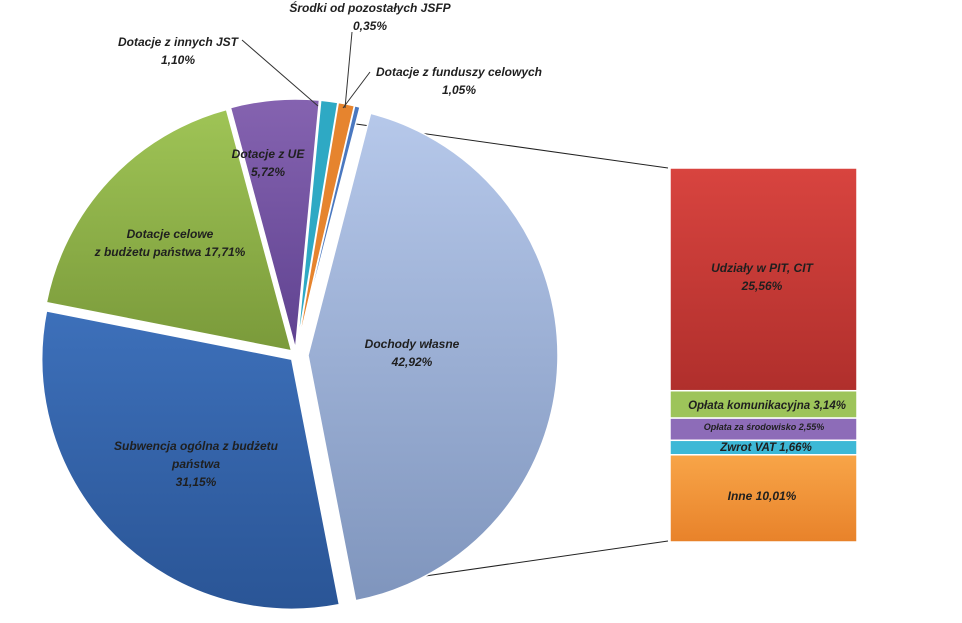 The height and width of the screenshot is (623, 962). I want to click on label-dotacje-celowe-line1: Dotacje celowe, so click(170, 234).